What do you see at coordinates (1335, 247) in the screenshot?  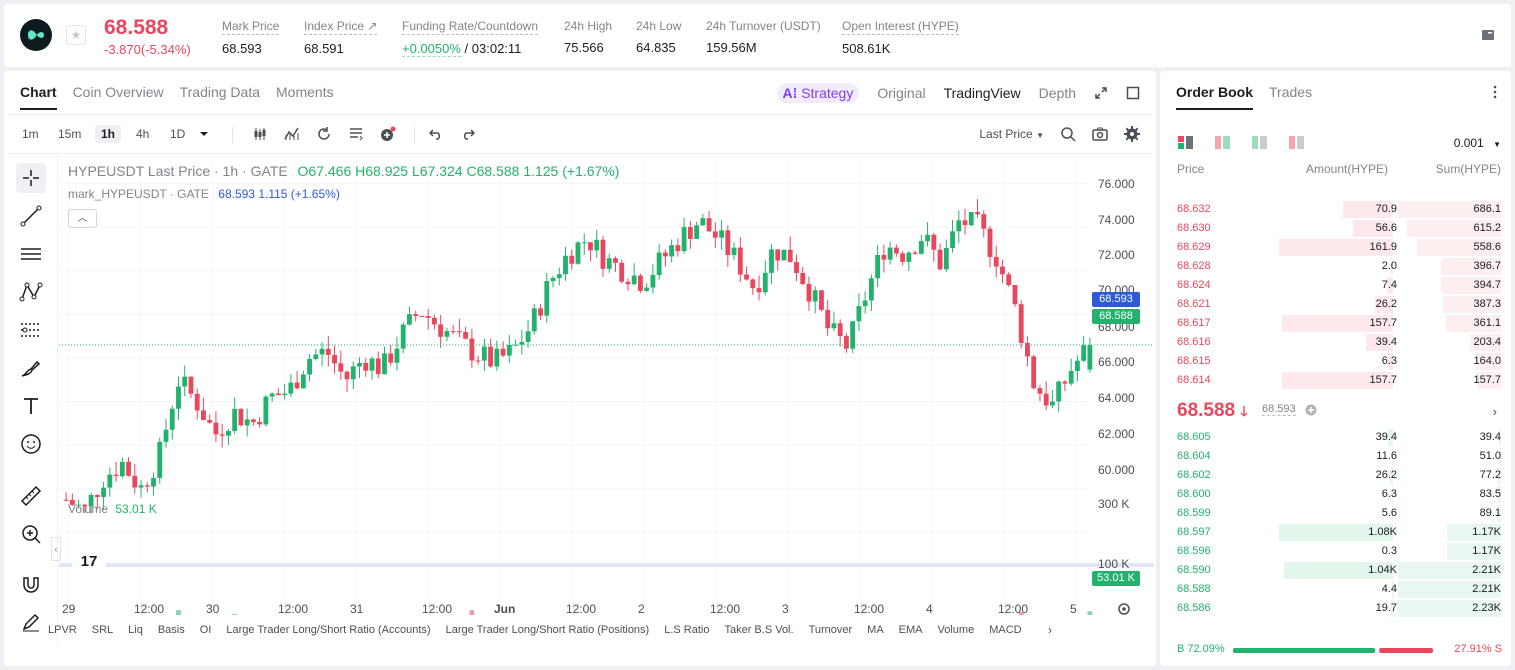 I see `ask-row: 68.629 161.9 558.6` at bounding box center [1335, 247].